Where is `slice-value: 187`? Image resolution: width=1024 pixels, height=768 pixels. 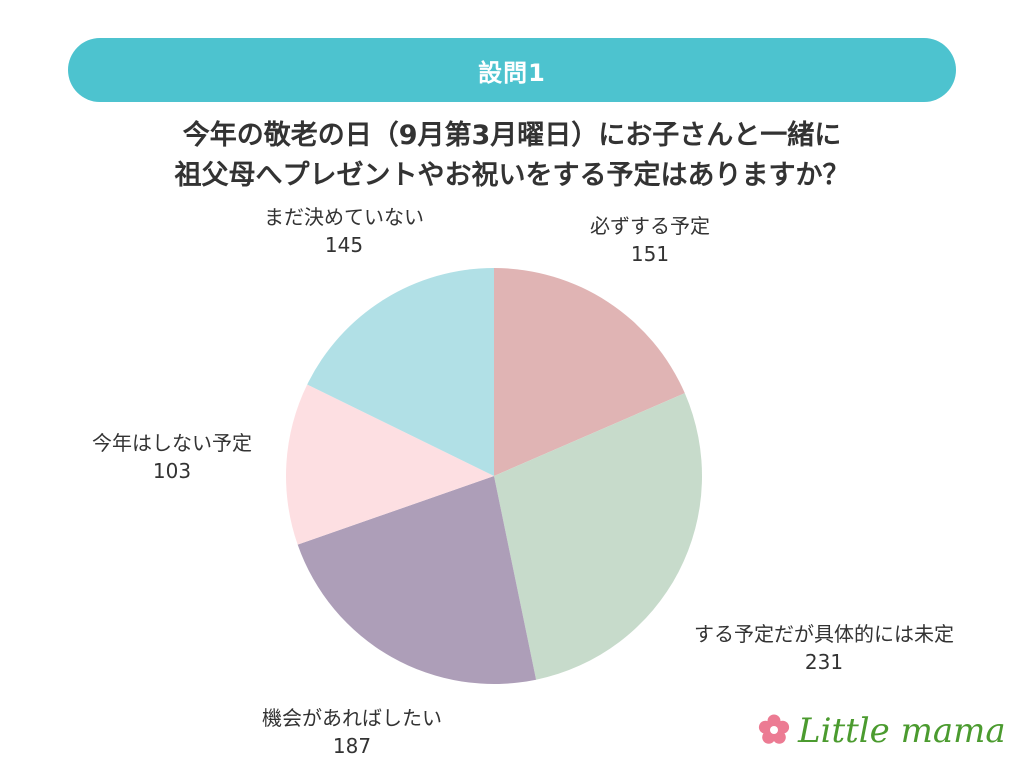
slice-value: 187 is located at coordinates (352, 746).